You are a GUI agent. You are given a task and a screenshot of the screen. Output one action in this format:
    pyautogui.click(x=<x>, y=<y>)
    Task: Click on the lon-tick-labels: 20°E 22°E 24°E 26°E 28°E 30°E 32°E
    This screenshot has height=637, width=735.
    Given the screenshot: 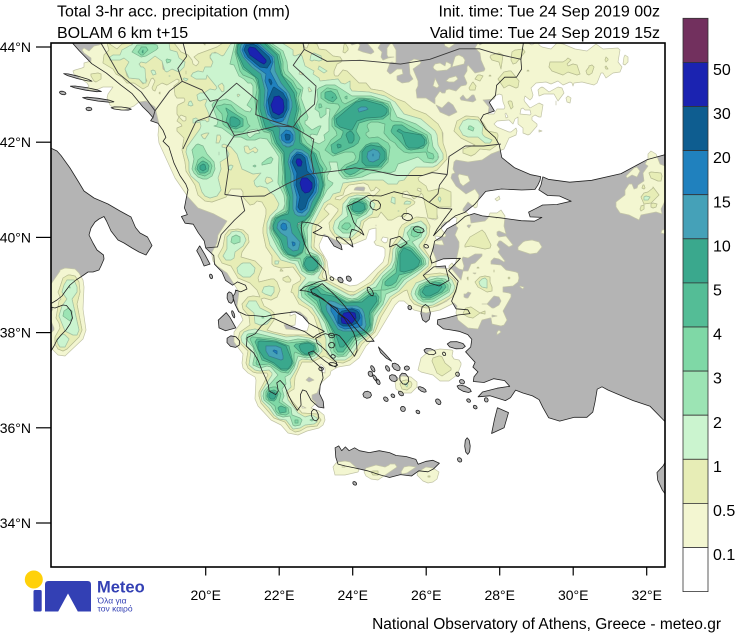 What is the action you would take?
    pyautogui.click(x=426, y=595)
    